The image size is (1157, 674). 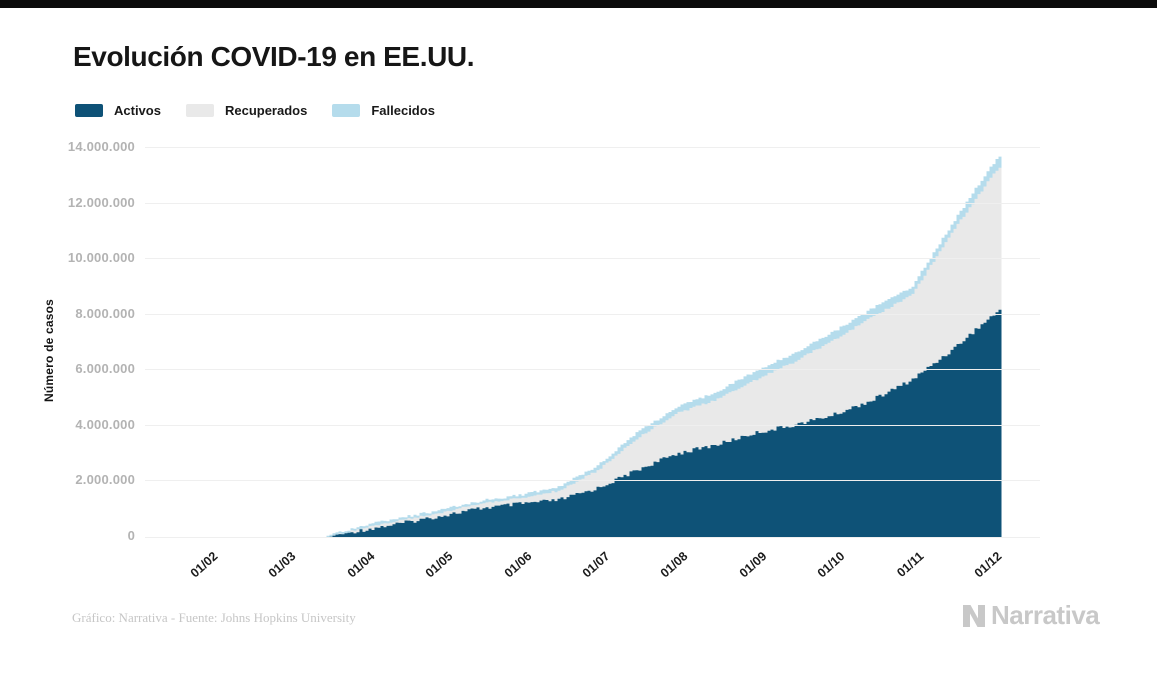 I want to click on legend-swatch-recuperados, so click(x=199, y=110).